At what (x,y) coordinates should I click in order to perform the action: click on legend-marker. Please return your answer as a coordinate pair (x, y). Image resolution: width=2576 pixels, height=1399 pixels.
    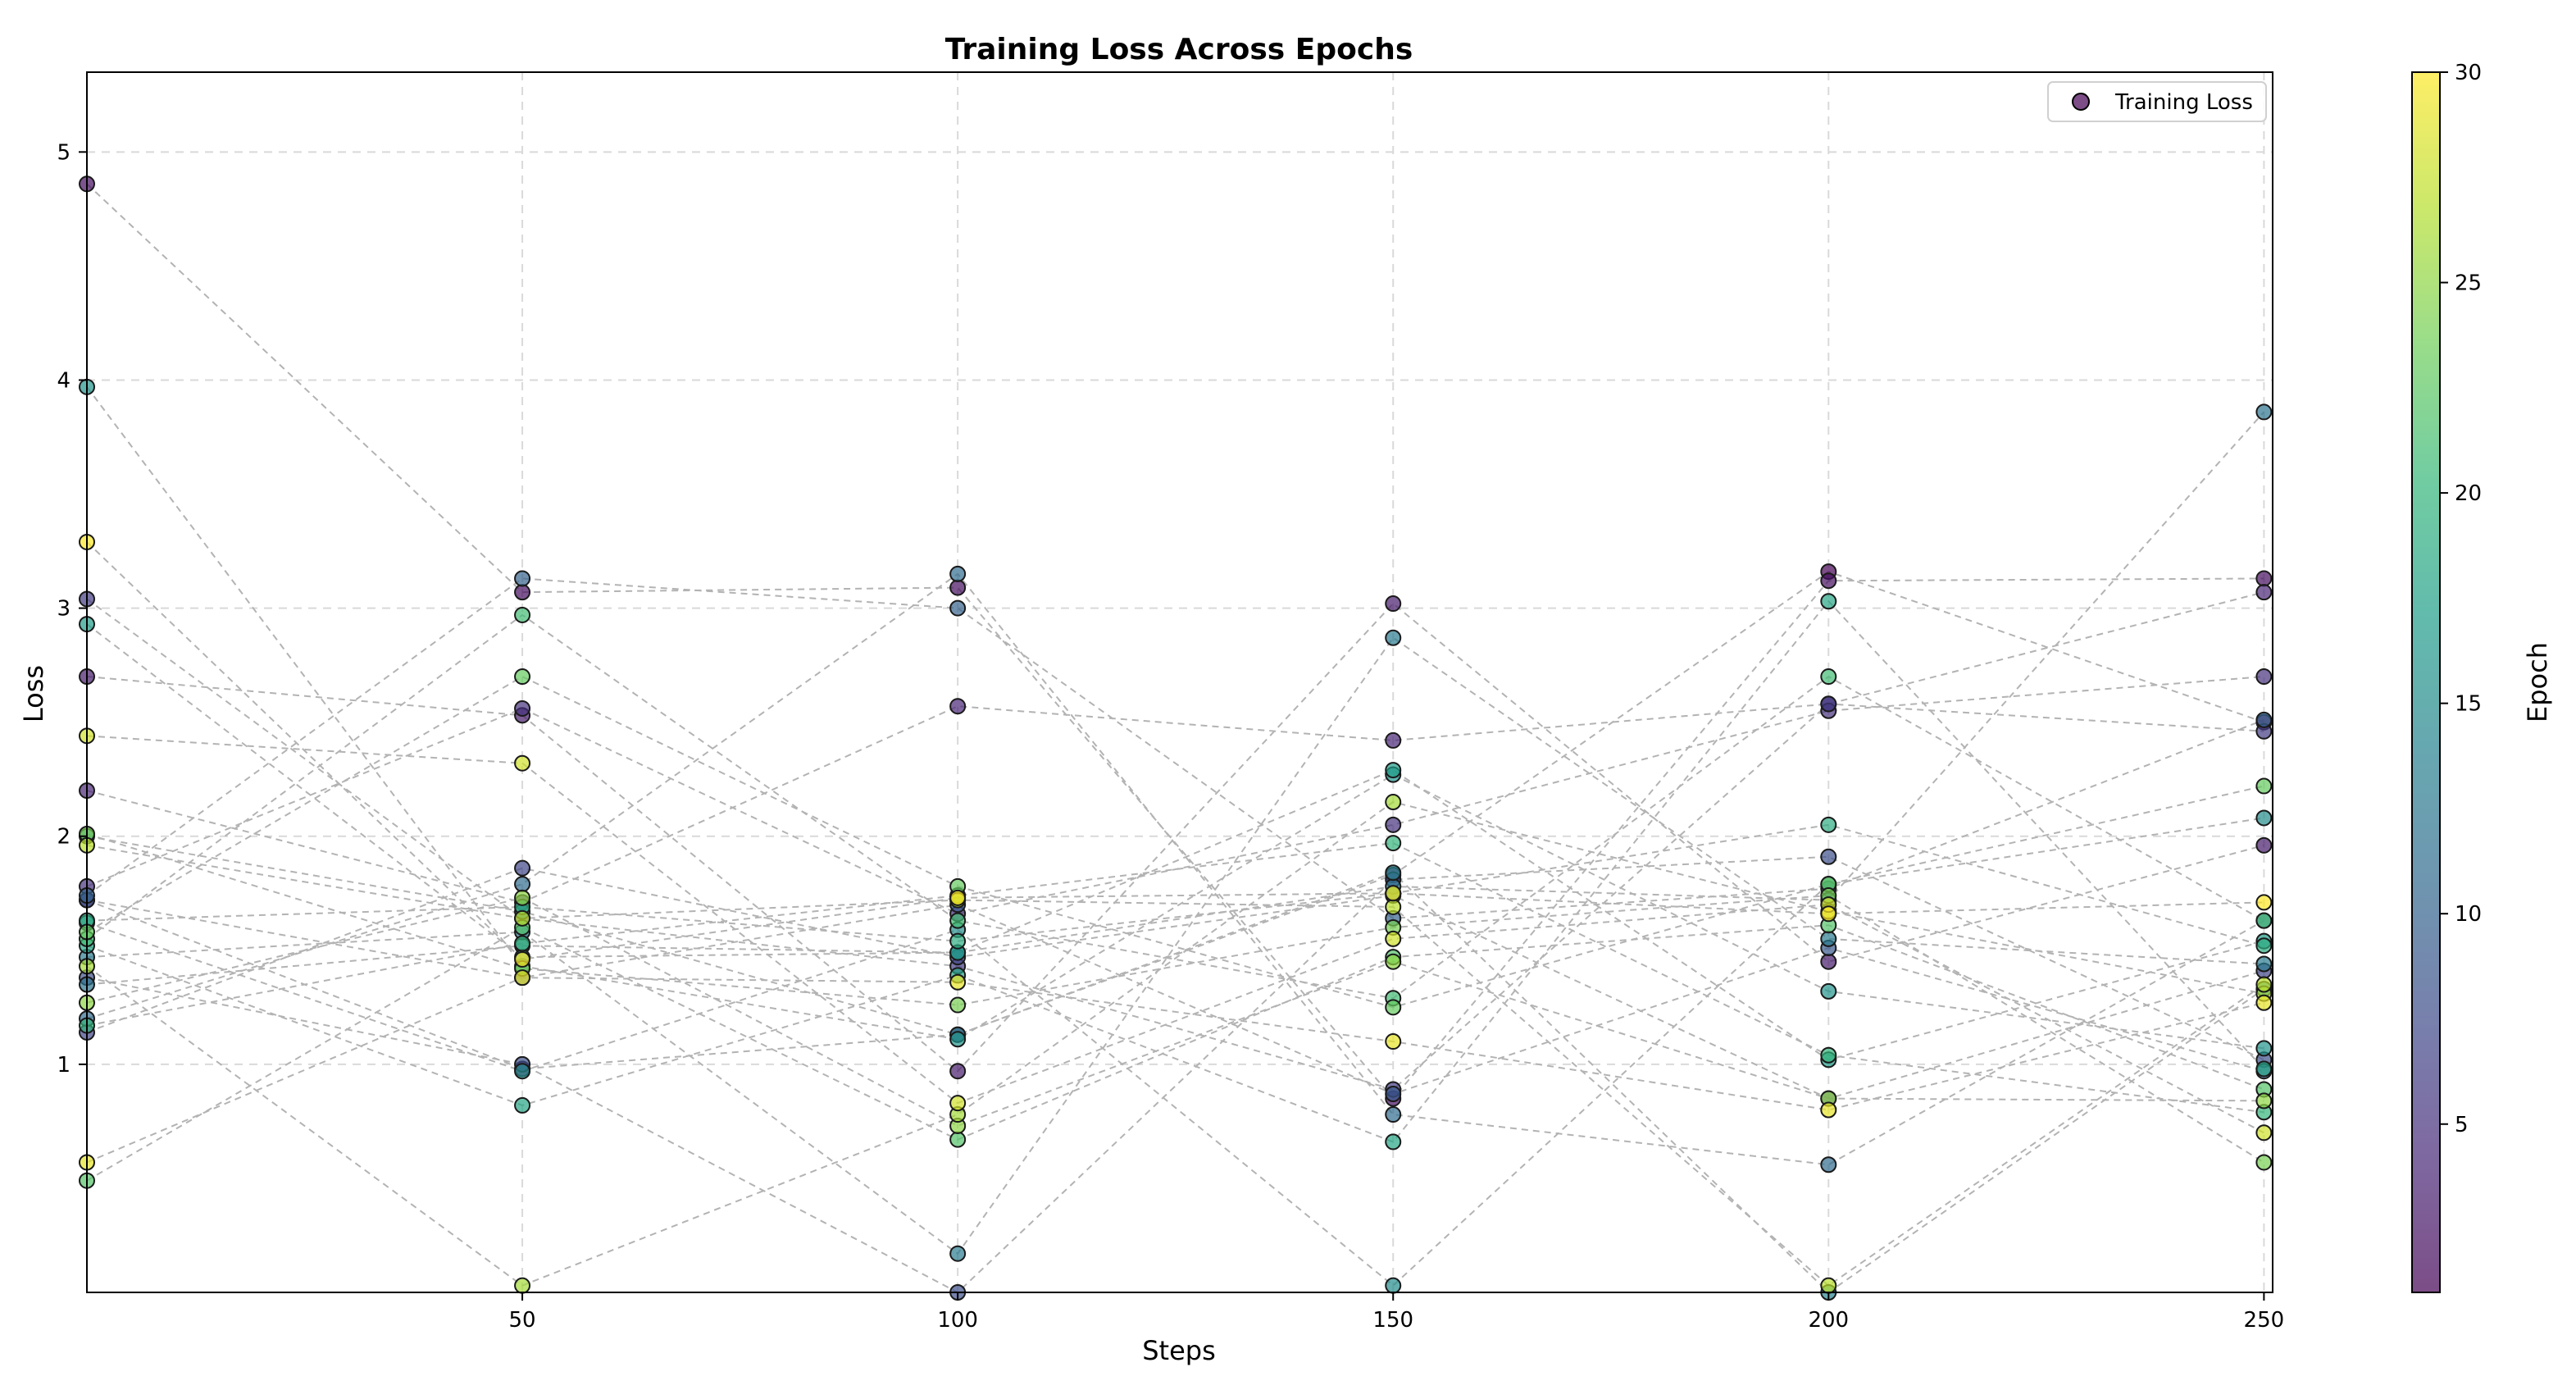
    Looking at the image, I should click on (2081, 102).